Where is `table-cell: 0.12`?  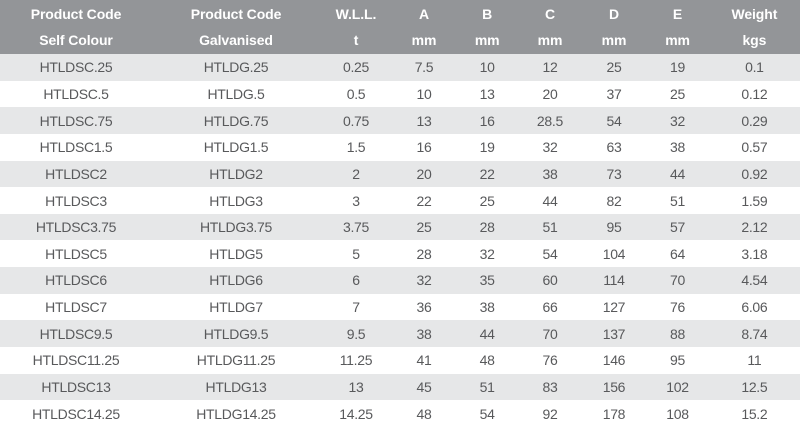 table-cell: 0.12 is located at coordinates (754, 93).